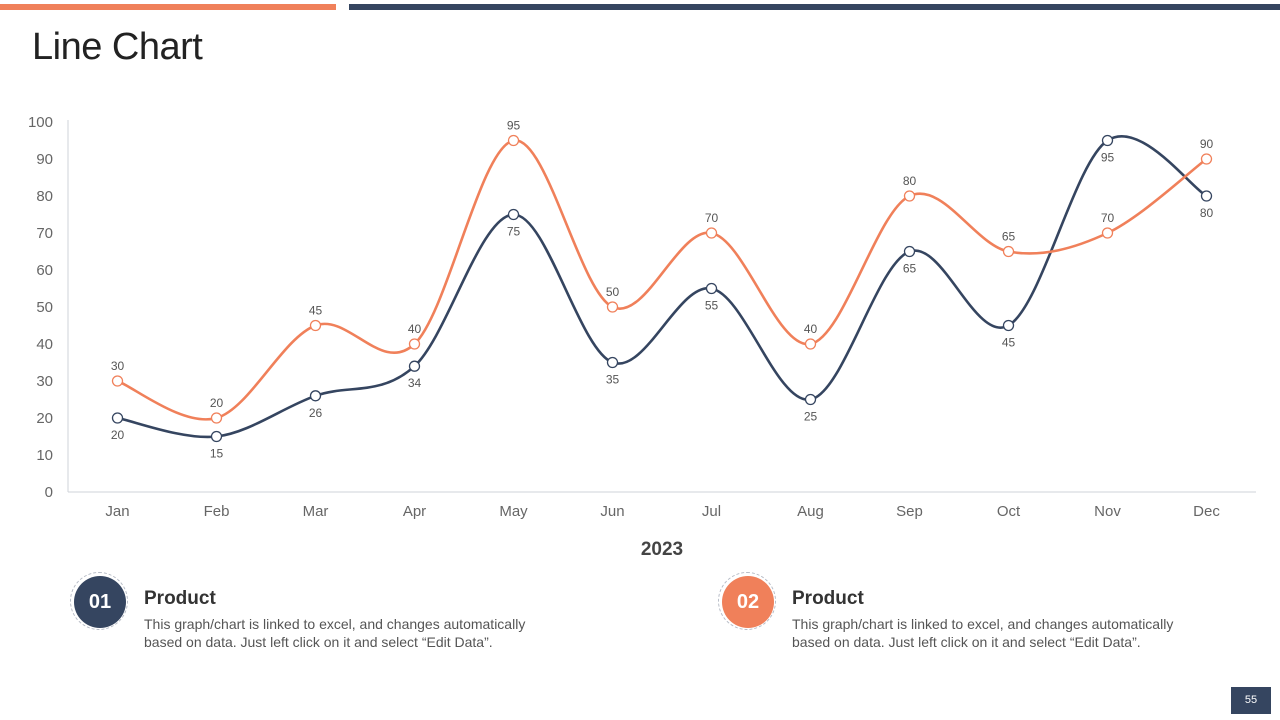 Image resolution: width=1280 pixels, height=720 pixels. Describe the element at coordinates (168, 7) in the screenshot. I see `accent-bar-orange` at that location.